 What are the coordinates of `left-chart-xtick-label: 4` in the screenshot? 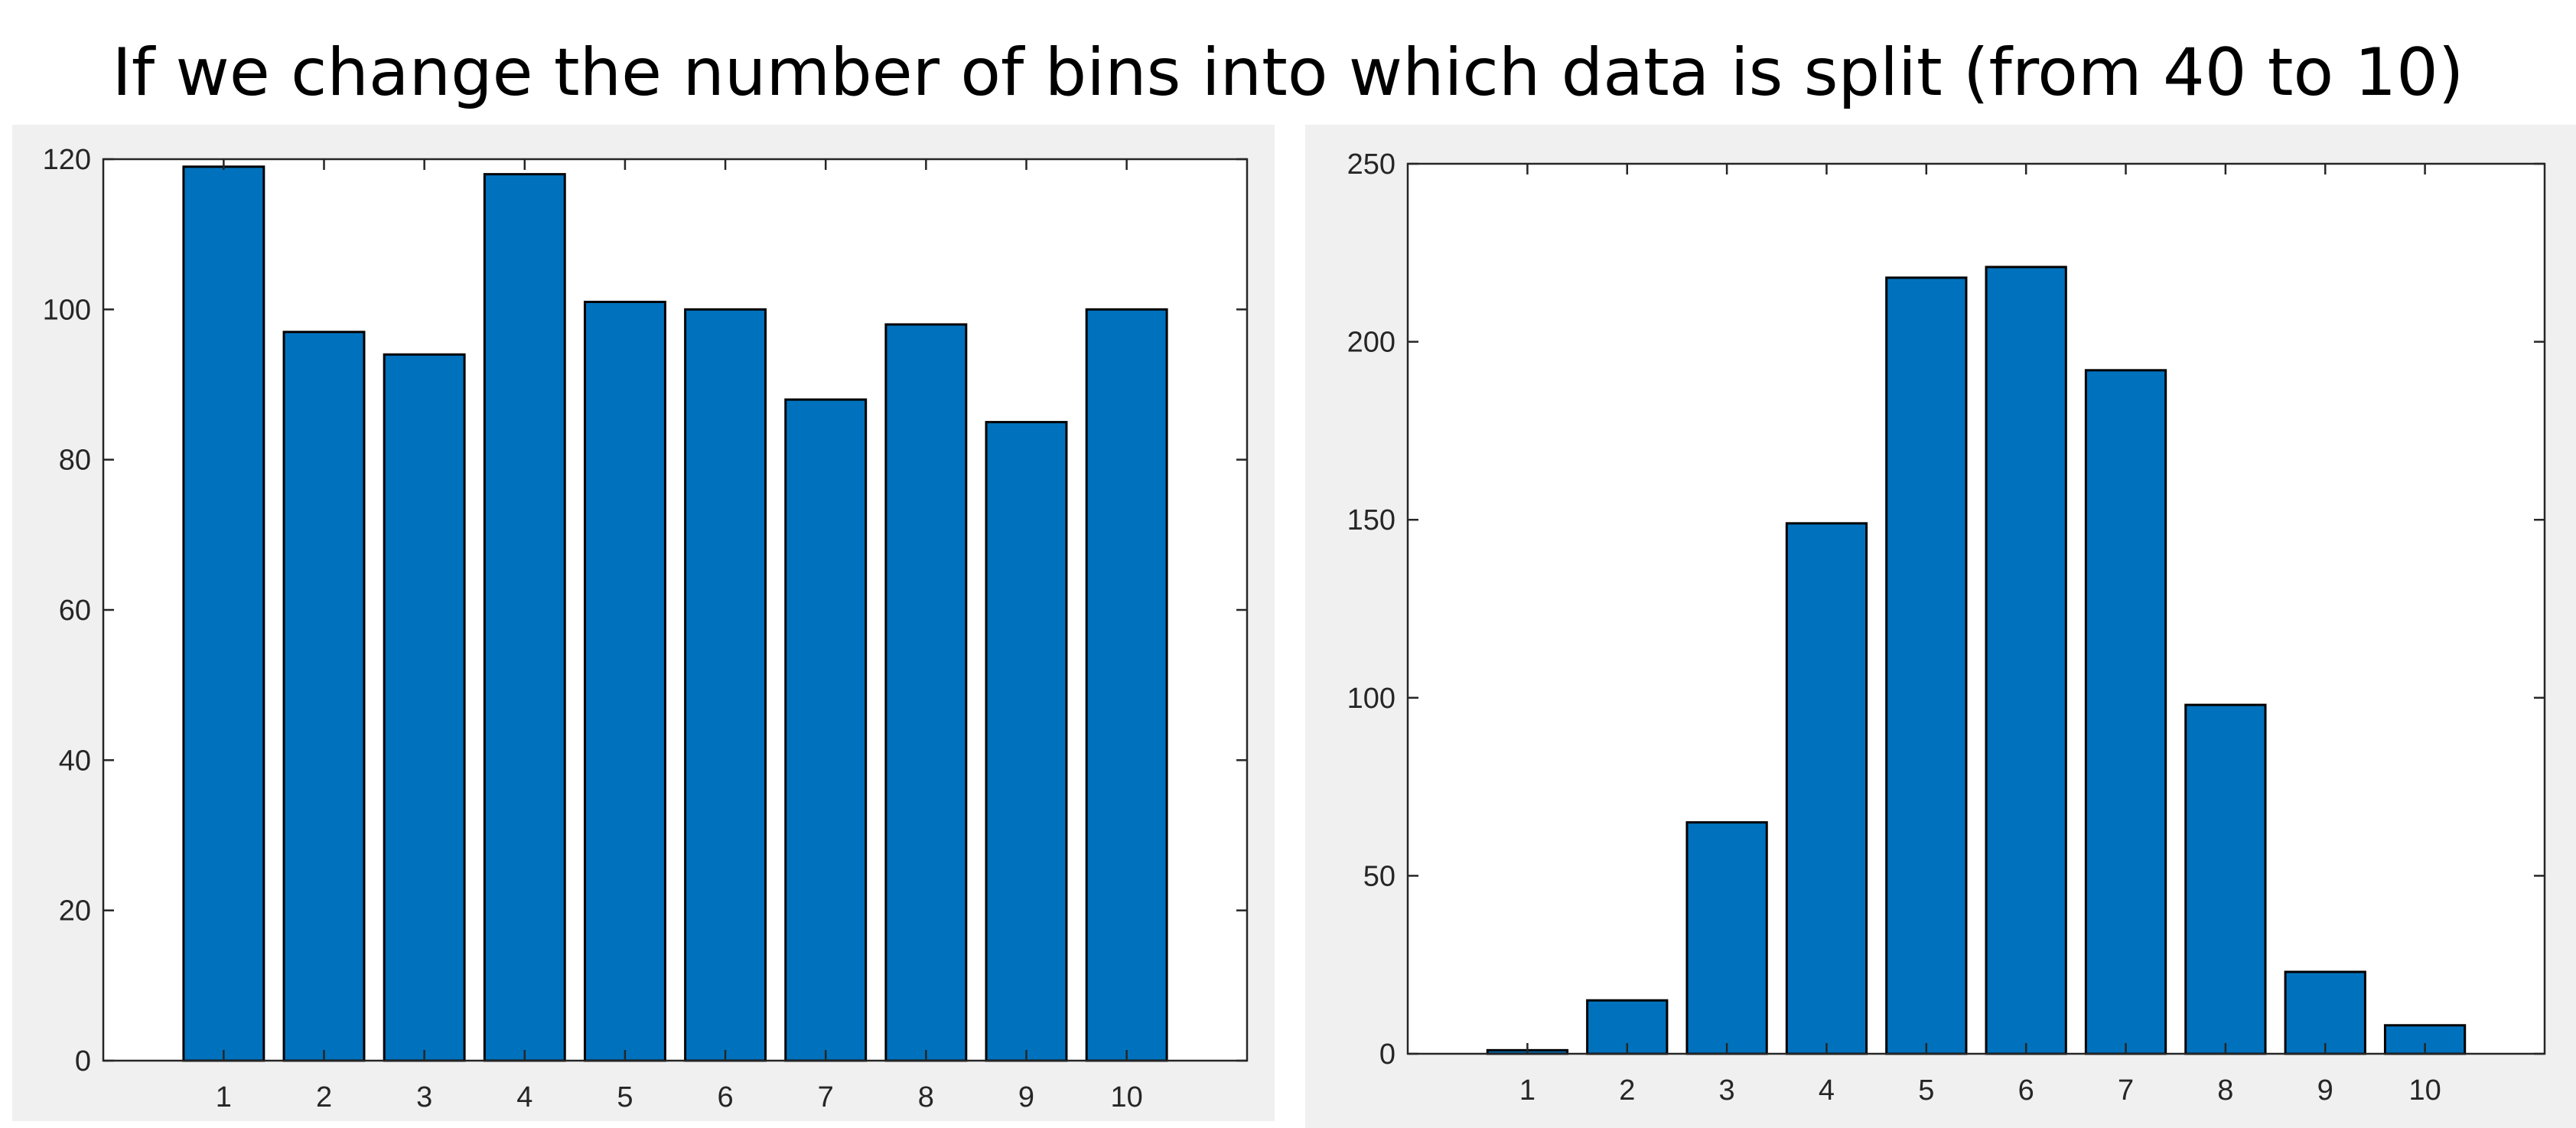 It's located at (524, 1097).